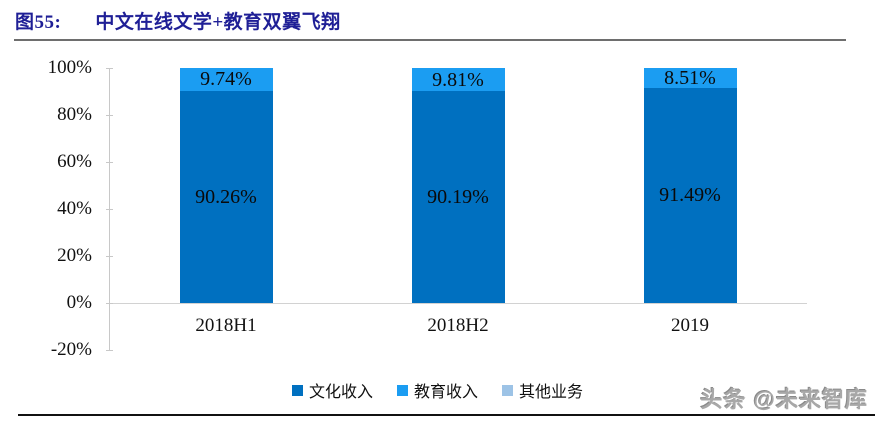  I want to click on y-axis-tick-label: 20%, so click(74, 255).